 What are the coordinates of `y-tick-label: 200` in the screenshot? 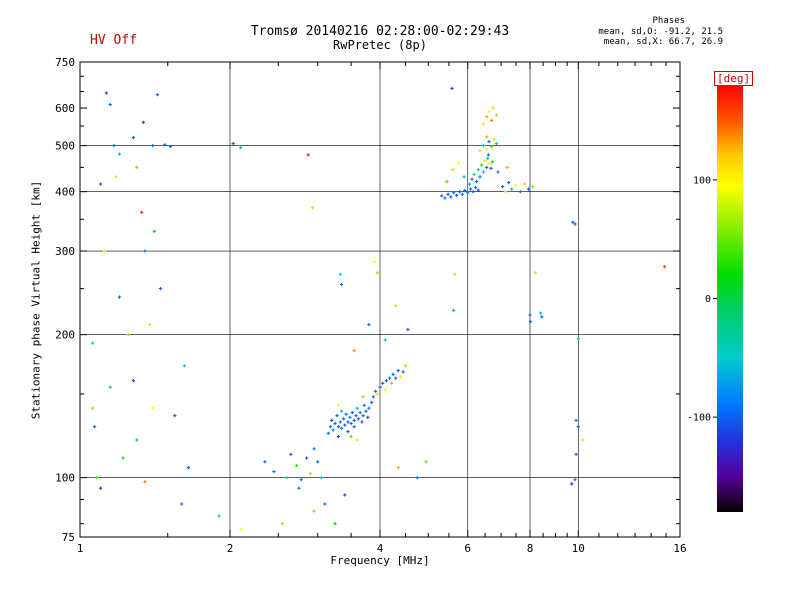 It's located at (65, 335).